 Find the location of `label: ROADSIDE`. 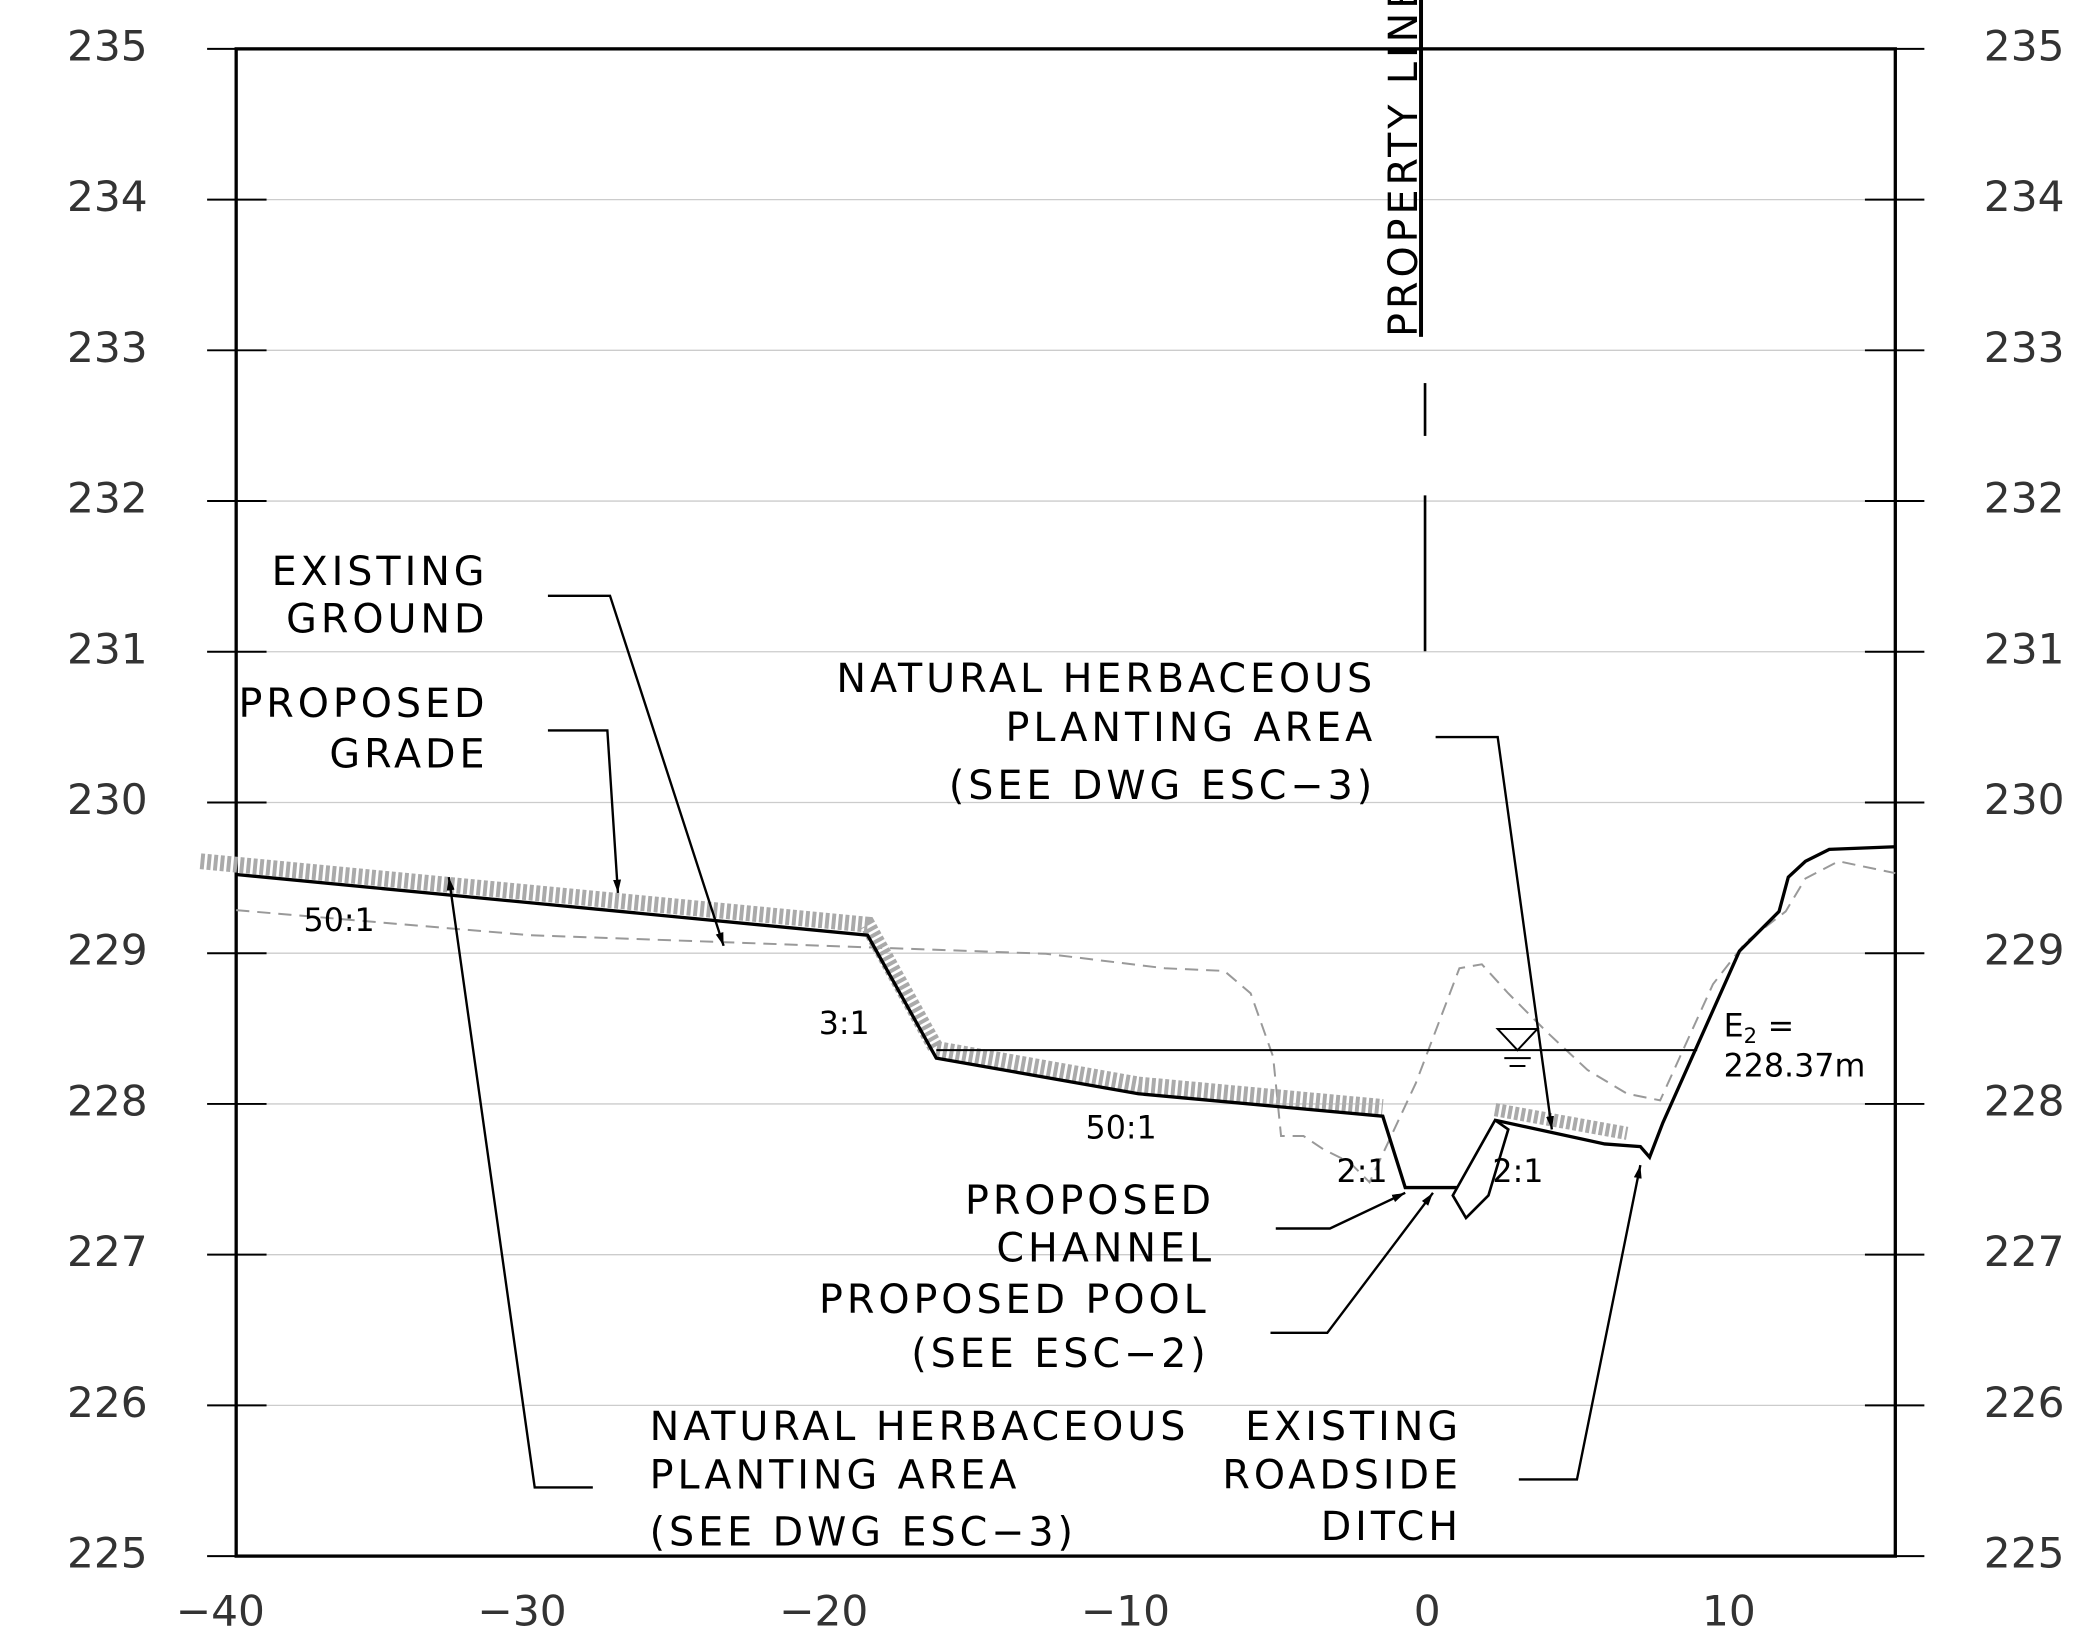

label: ROADSIDE is located at coordinates (1342, 1476).